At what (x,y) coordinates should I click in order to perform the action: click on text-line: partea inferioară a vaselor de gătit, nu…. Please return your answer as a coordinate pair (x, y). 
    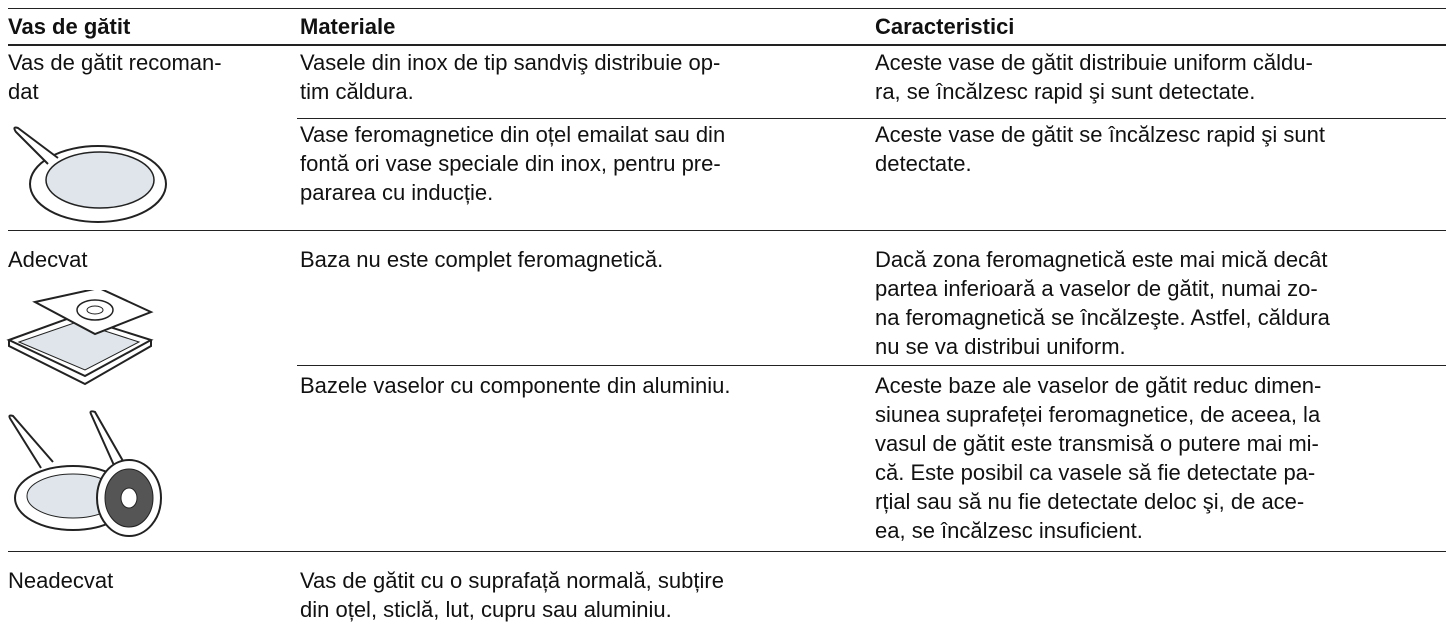
    Looking at the image, I should click on (1096, 288).